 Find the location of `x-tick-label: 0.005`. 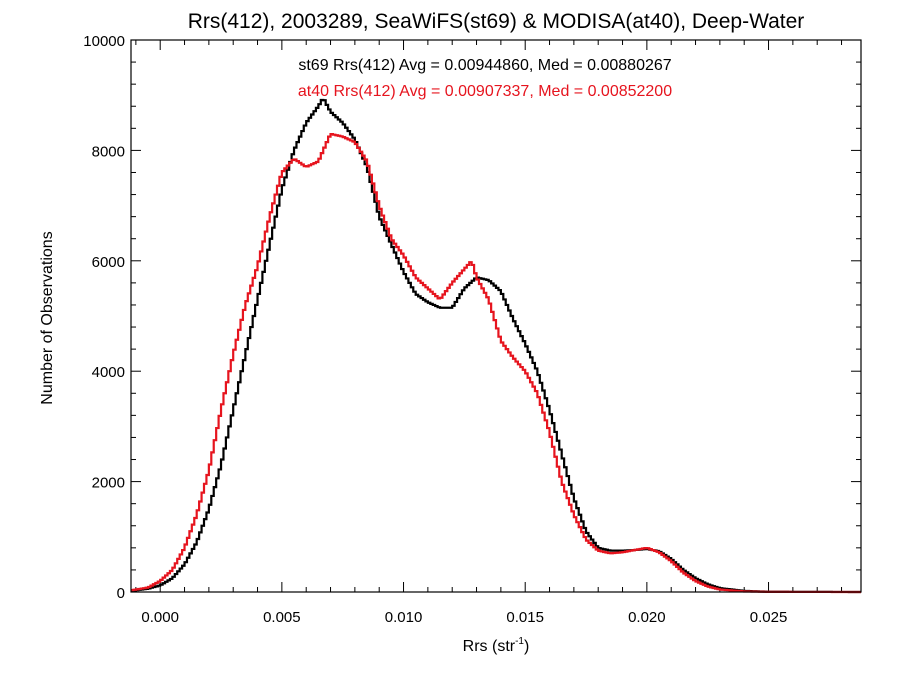

x-tick-label: 0.005 is located at coordinates (282, 617).